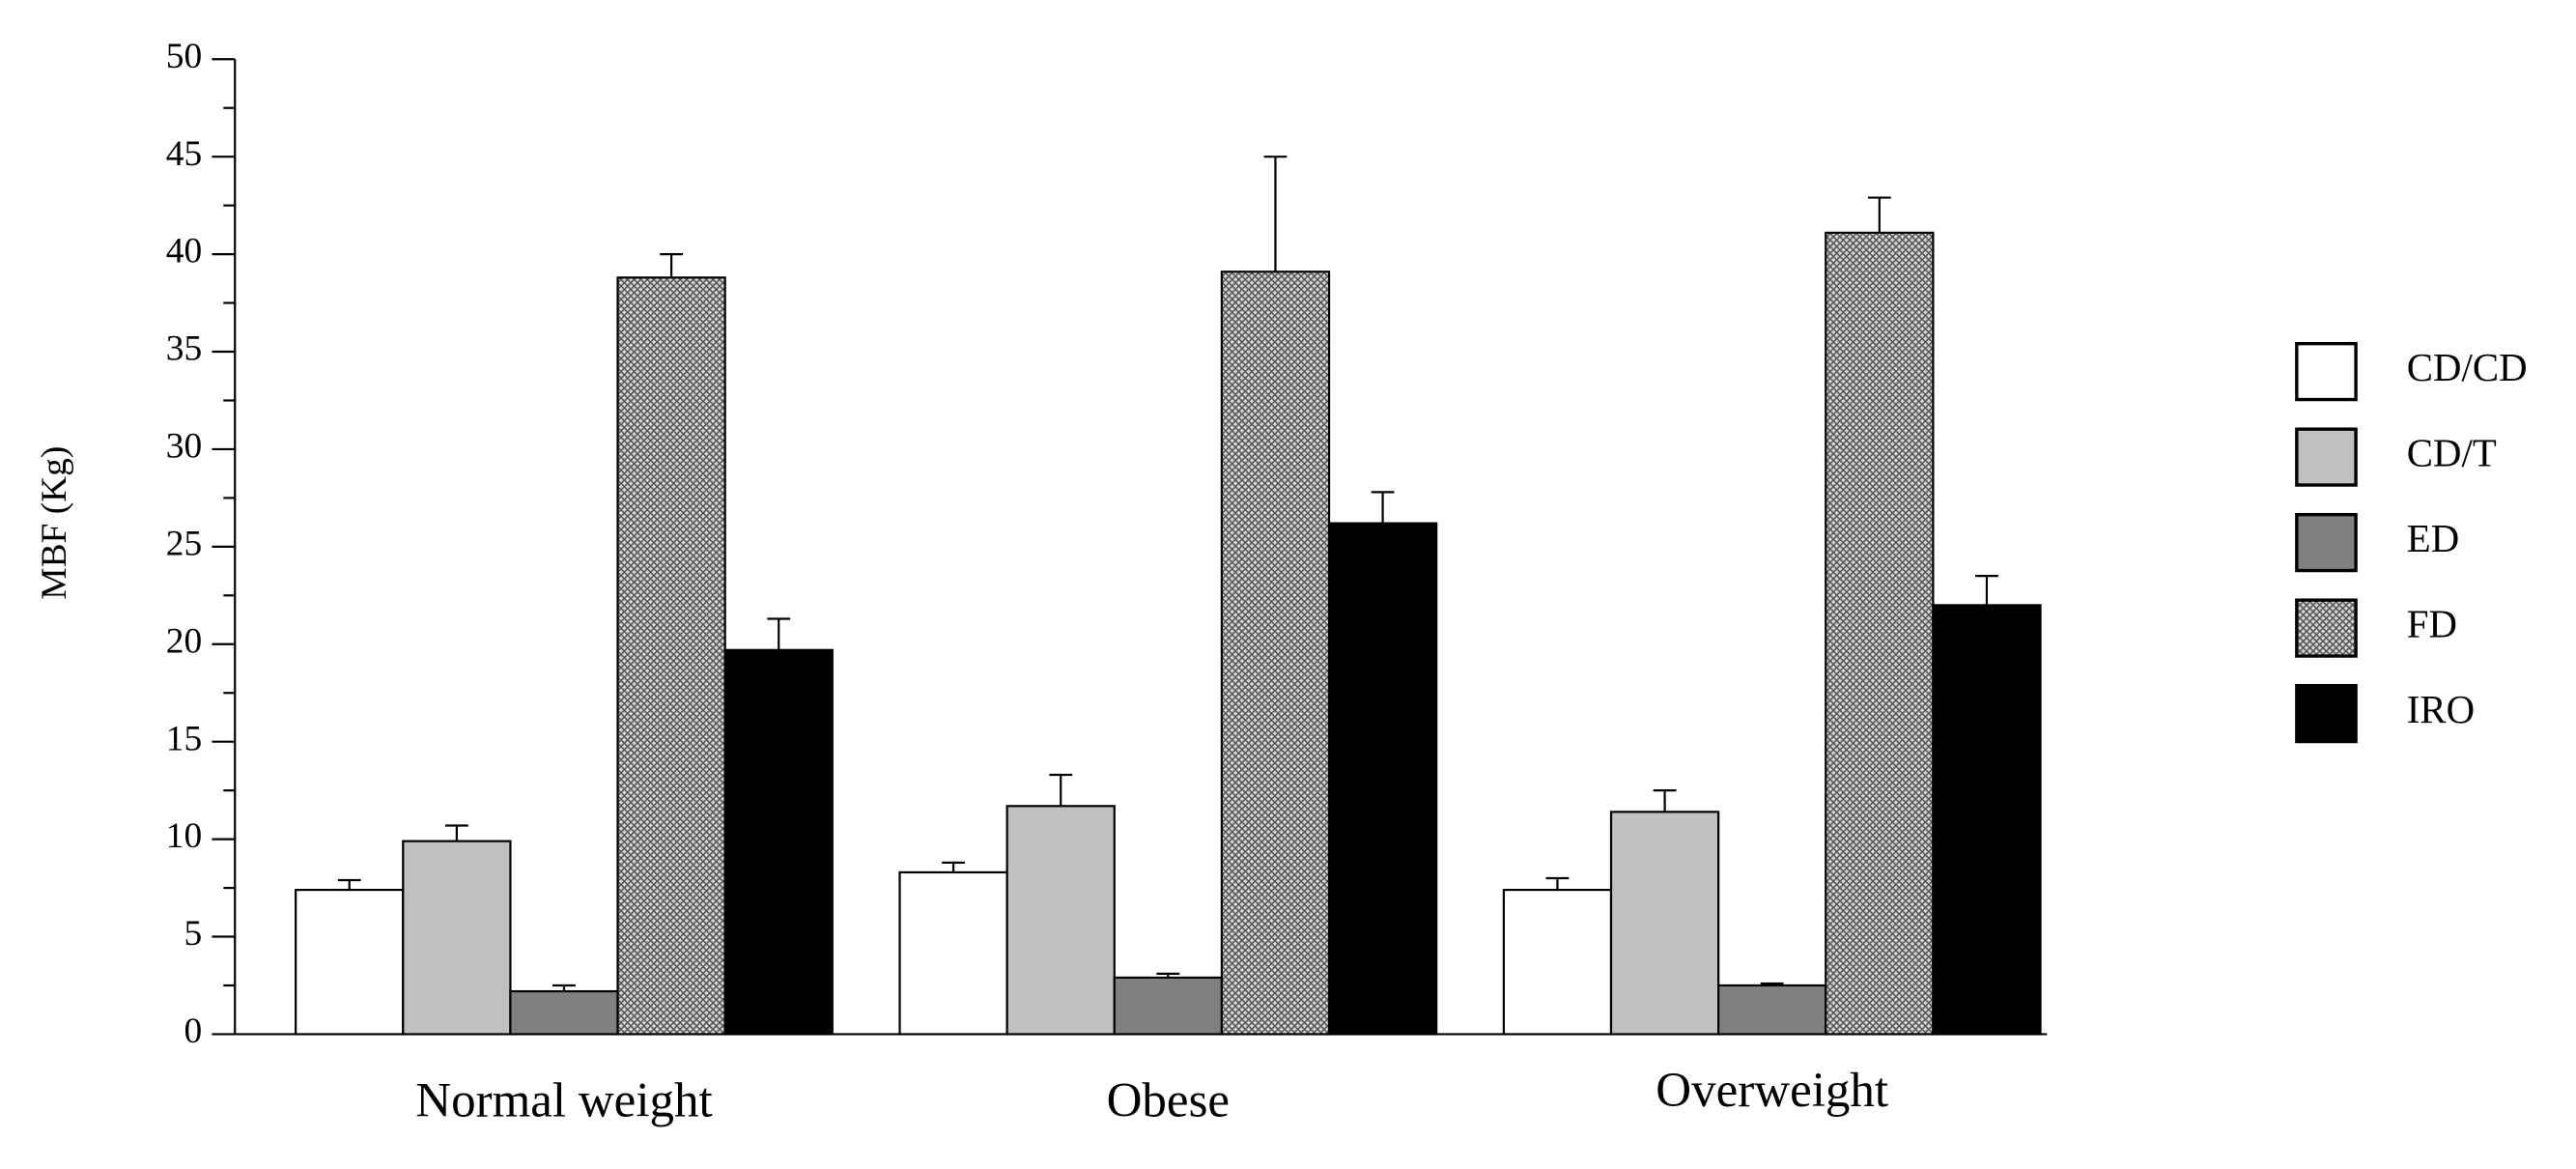  What do you see at coordinates (2432, 623) in the screenshot?
I see `legend-label: FD` at bounding box center [2432, 623].